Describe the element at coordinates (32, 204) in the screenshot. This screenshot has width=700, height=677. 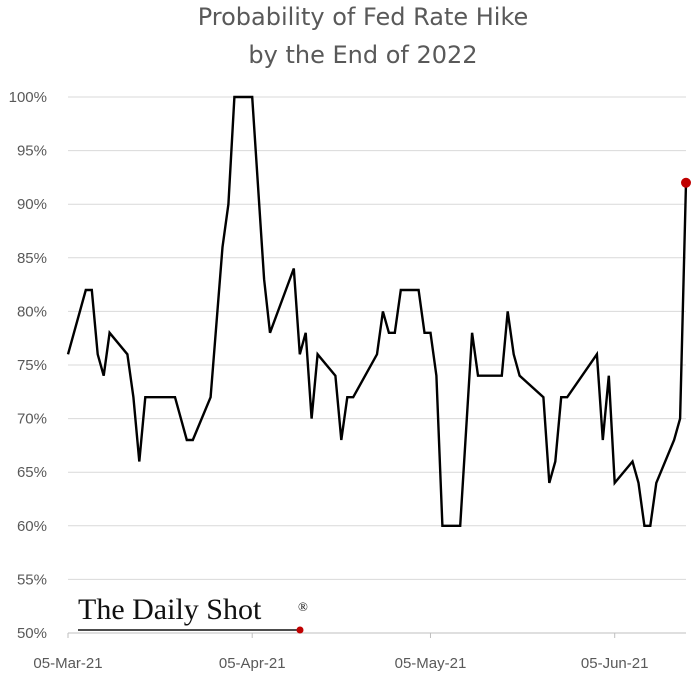
I see `y-tick-label: 90%` at that location.